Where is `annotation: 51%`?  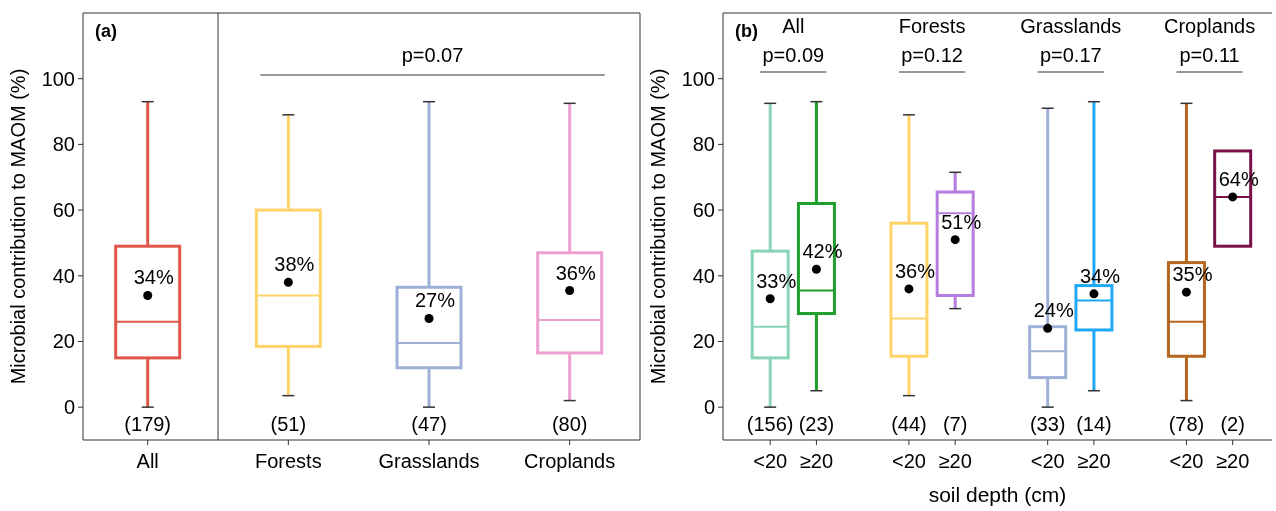
annotation: 51% is located at coordinates (961, 221).